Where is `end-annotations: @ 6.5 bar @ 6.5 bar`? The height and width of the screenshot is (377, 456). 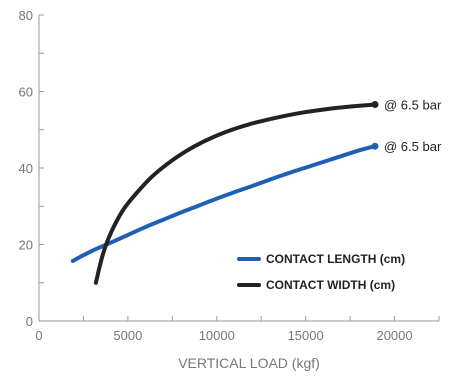 end-annotations: @ 6.5 bar @ 6.5 bar is located at coordinates (413, 126).